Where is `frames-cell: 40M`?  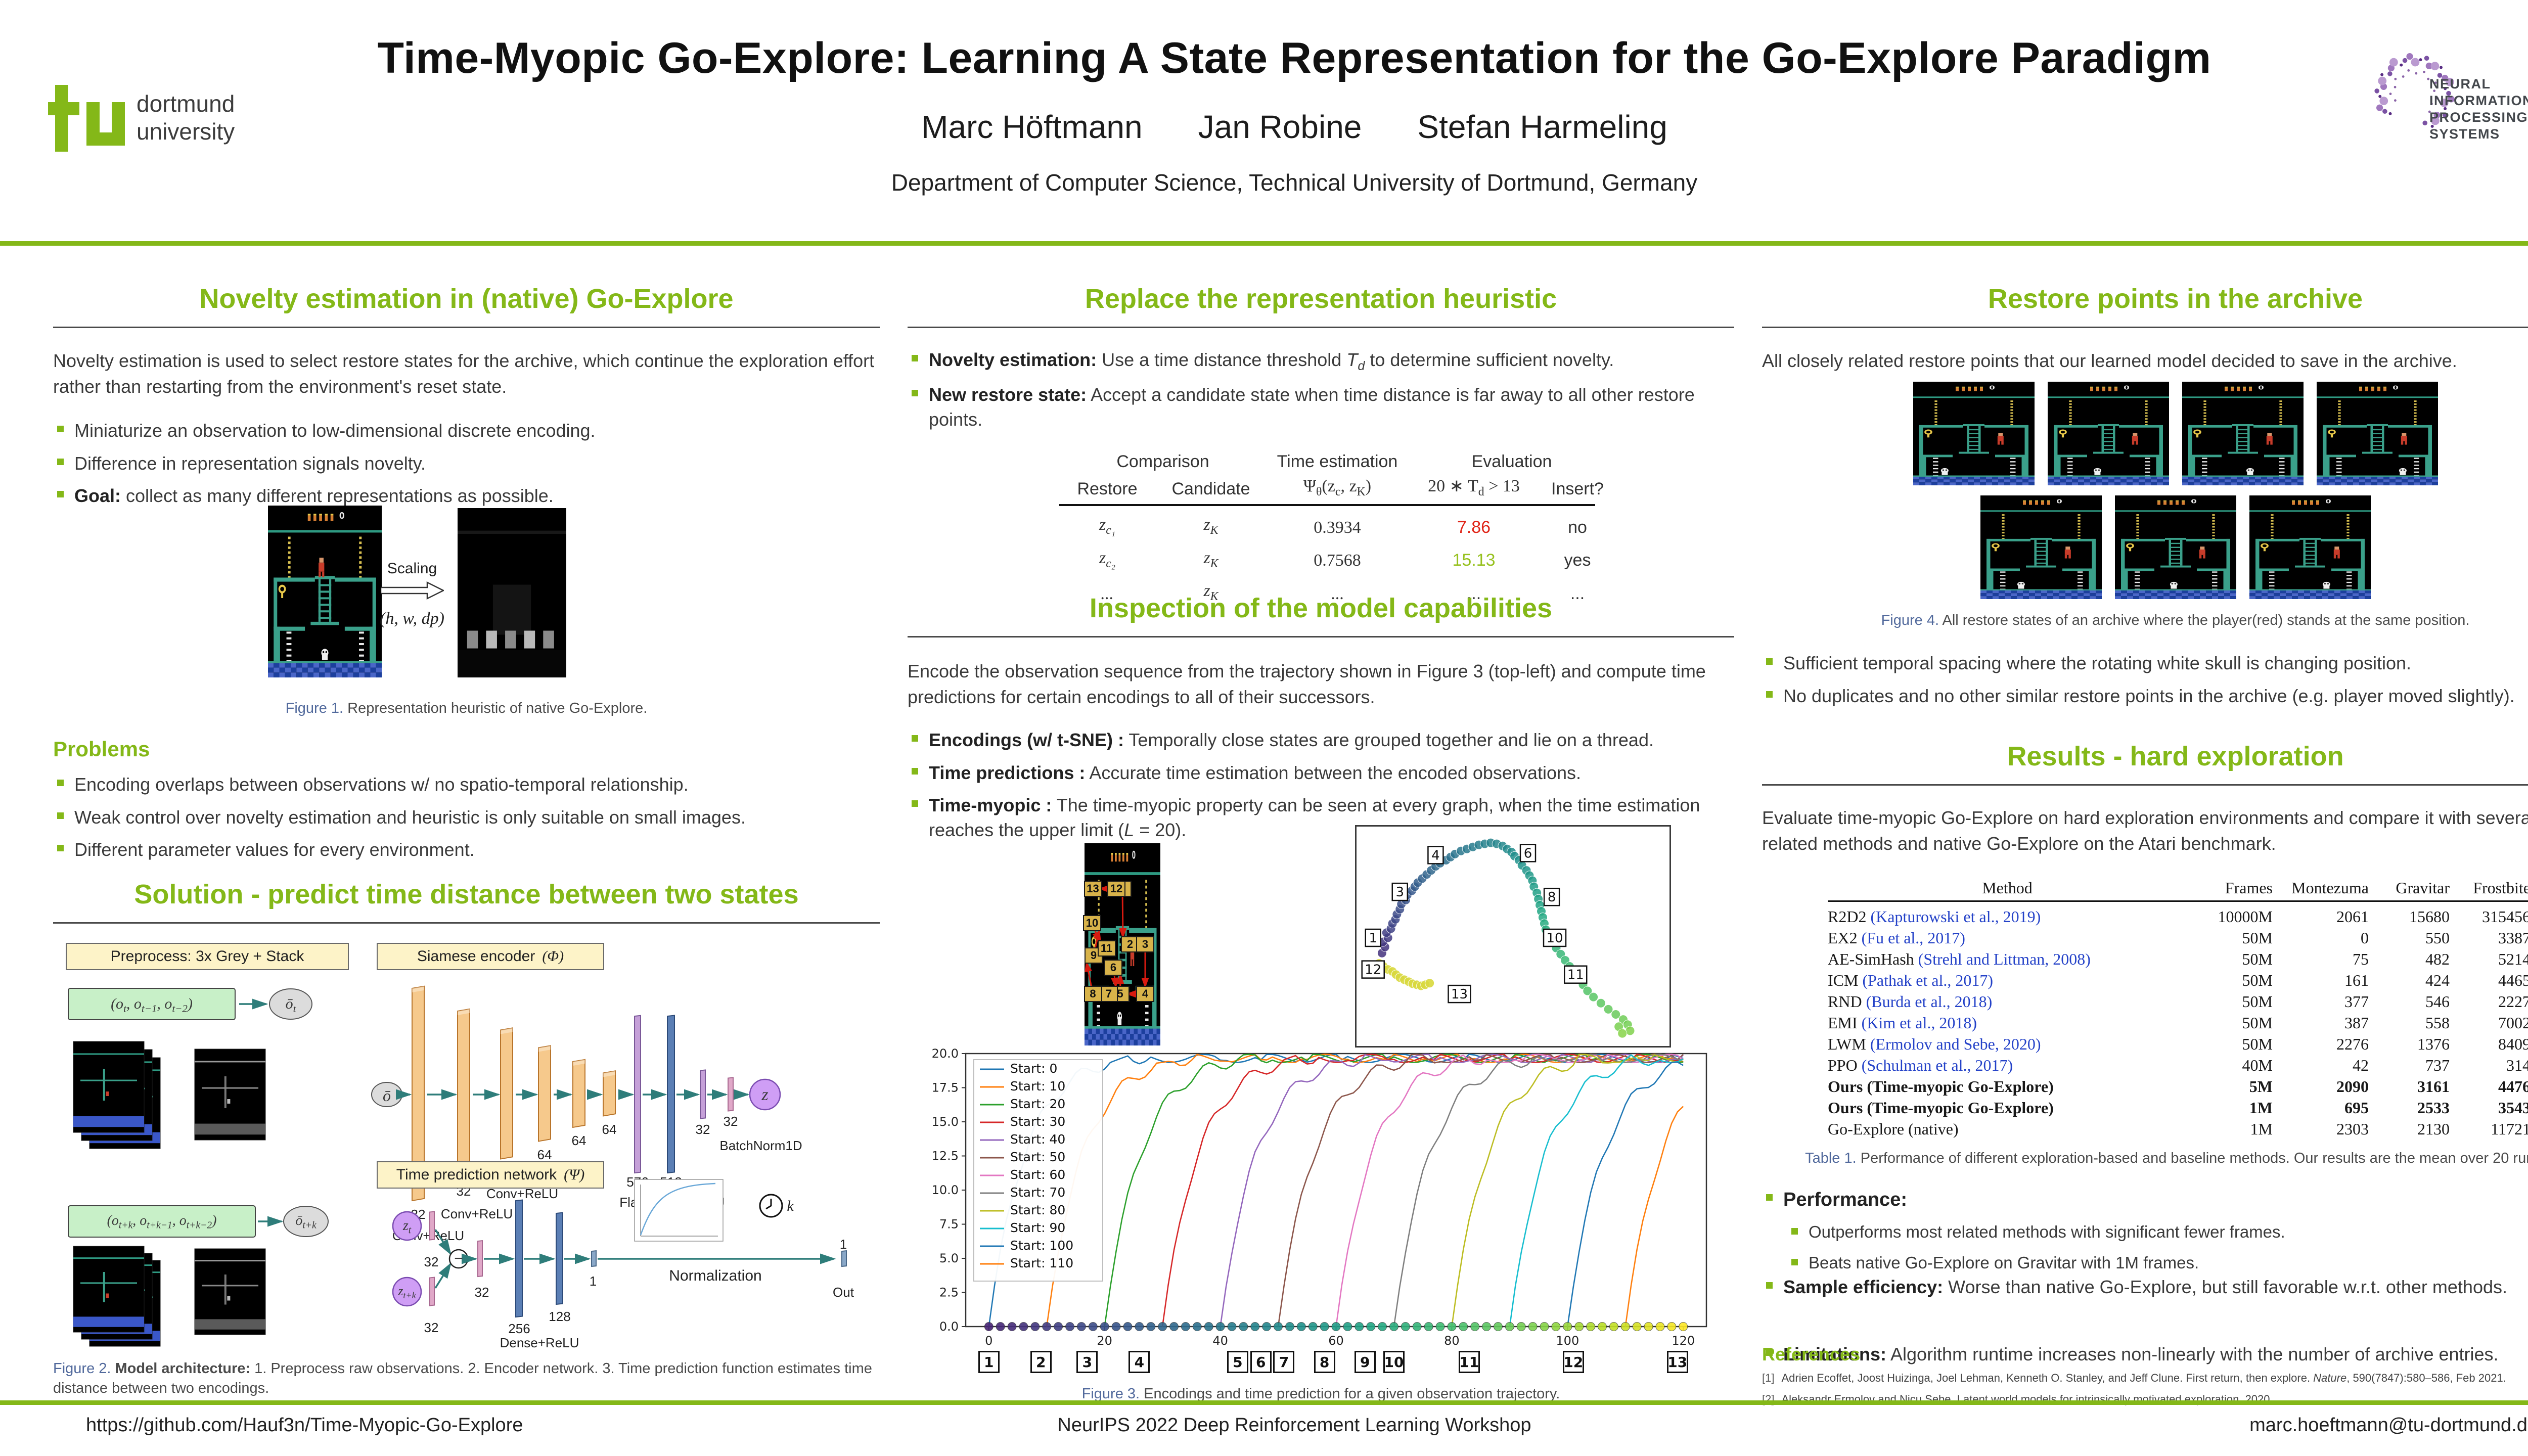
frames-cell: 40M is located at coordinates (2258, 1065).